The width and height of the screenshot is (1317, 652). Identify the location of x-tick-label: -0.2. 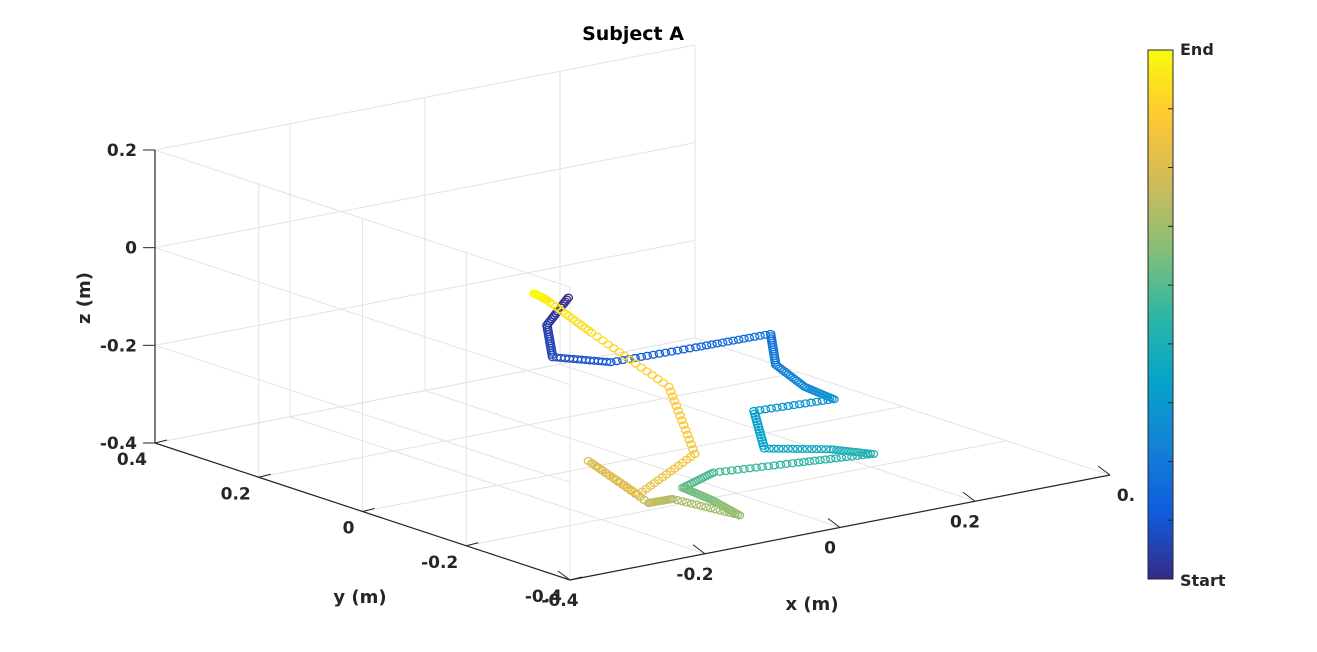
(694, 575).